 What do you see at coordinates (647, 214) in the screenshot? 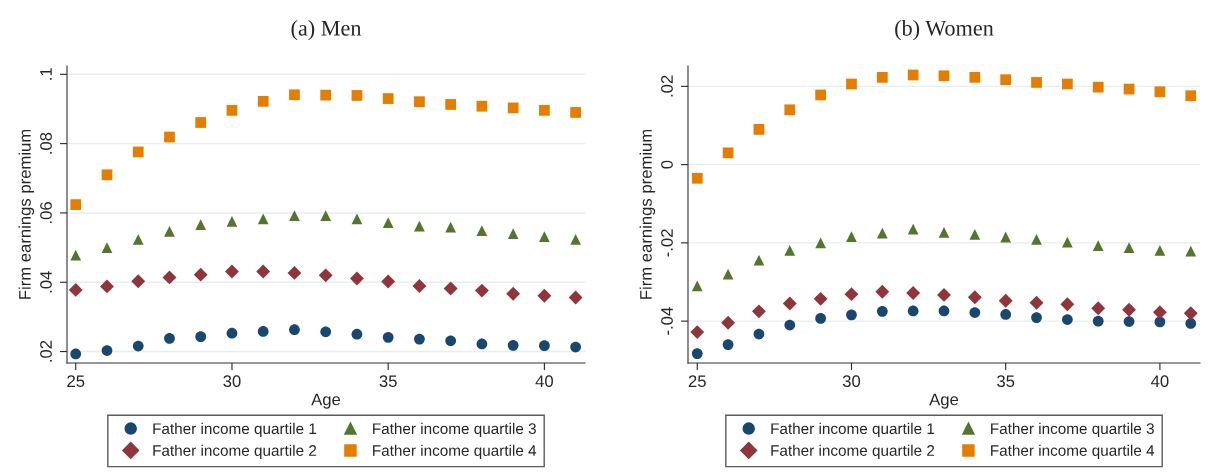
I see `y-axis-title: Firm earnings premium` at bounding box center [647, 214].